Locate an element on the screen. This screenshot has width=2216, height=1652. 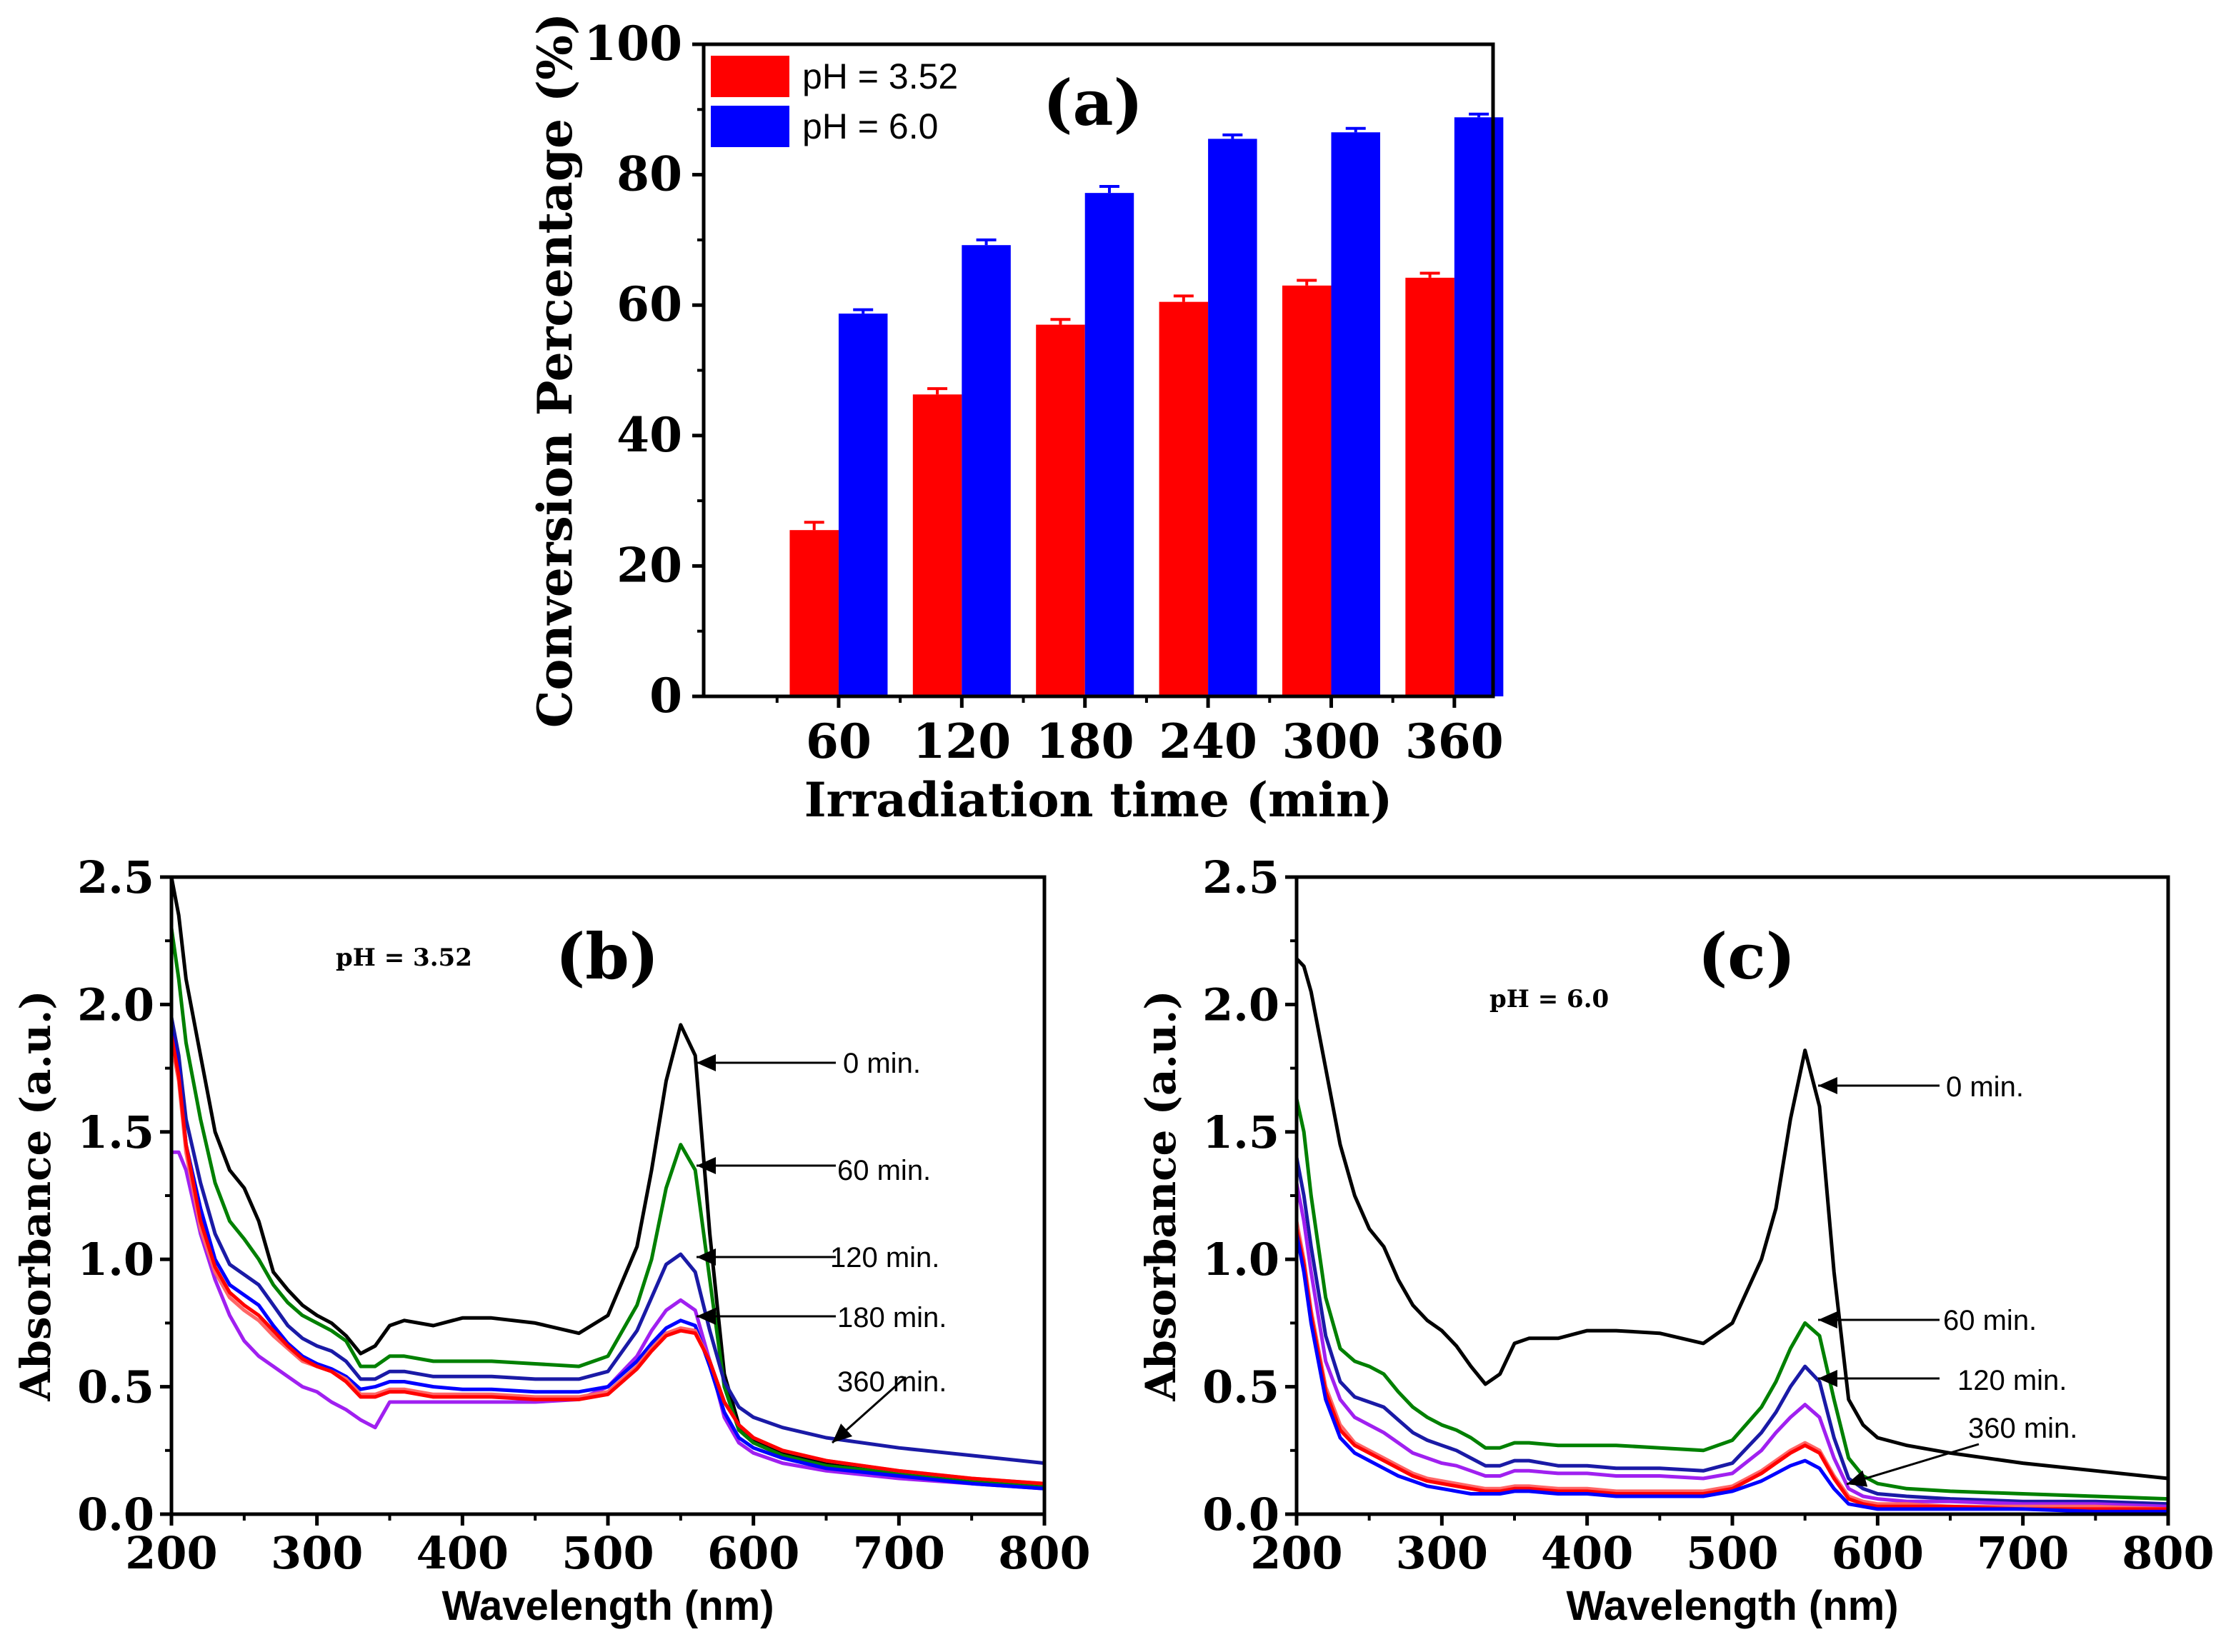
c-y-tick-label: 0.0 is located at coordinates (1240, 1514).